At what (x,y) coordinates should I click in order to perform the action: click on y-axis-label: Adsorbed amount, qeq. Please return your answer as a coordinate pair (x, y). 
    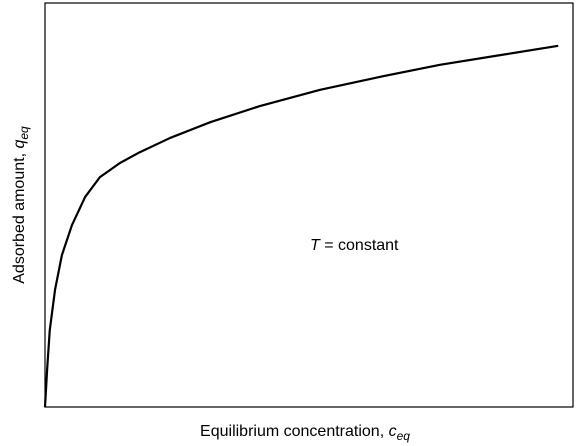
    Looking at the image, I should click on (21, 205).